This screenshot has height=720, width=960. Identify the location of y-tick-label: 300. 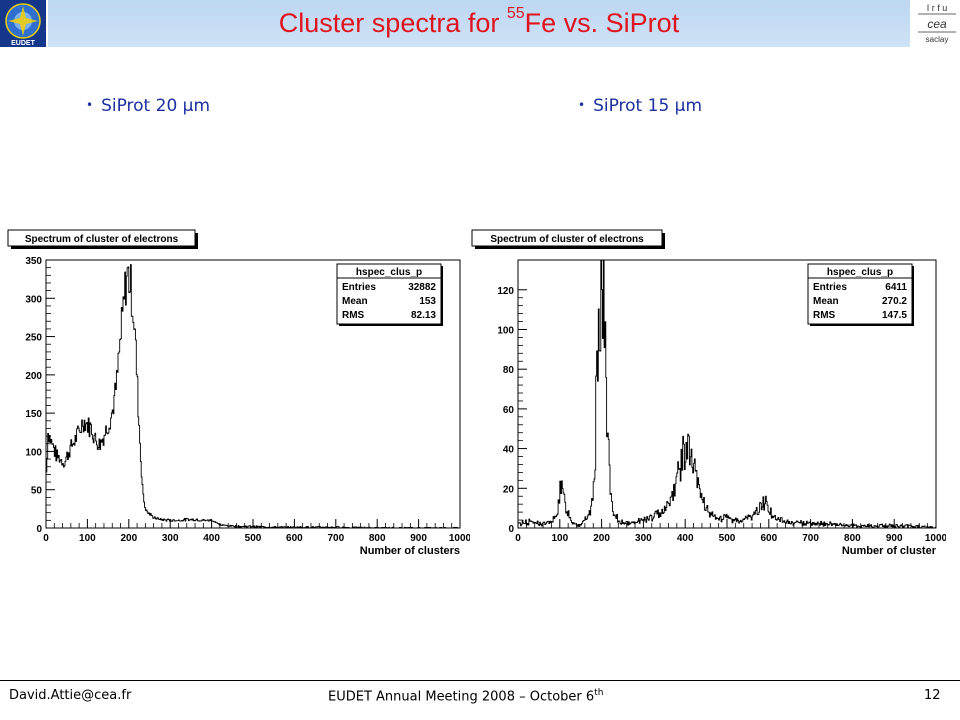
(33, 299).